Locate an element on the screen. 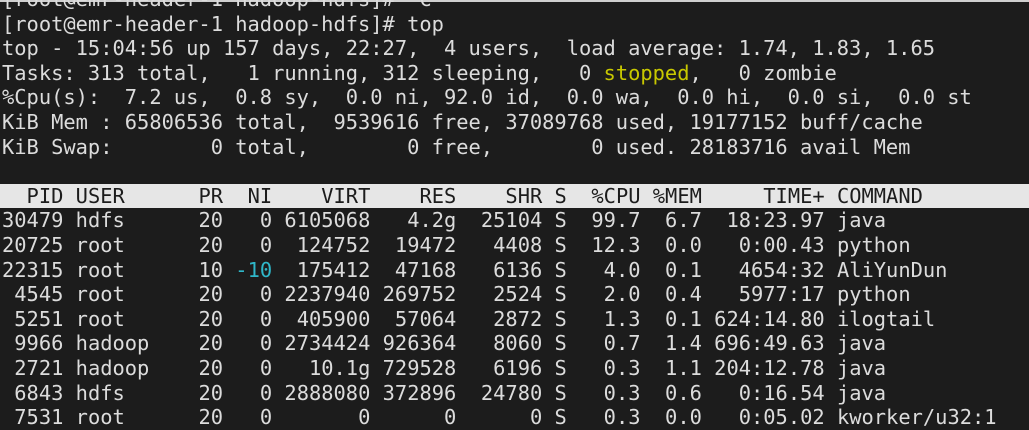 This screenshot has width=1029, height=430. cell-shr: 24780 is located at coordinates (505, 392).